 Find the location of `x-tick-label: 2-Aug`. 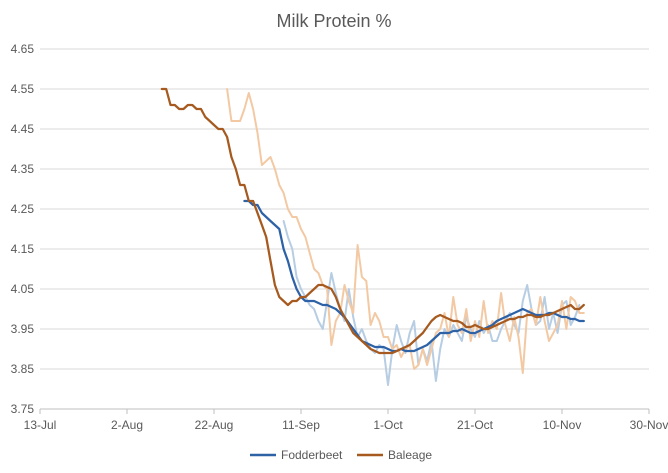

x-tick-label: 2-Aug is located at coordinates (127, 425).